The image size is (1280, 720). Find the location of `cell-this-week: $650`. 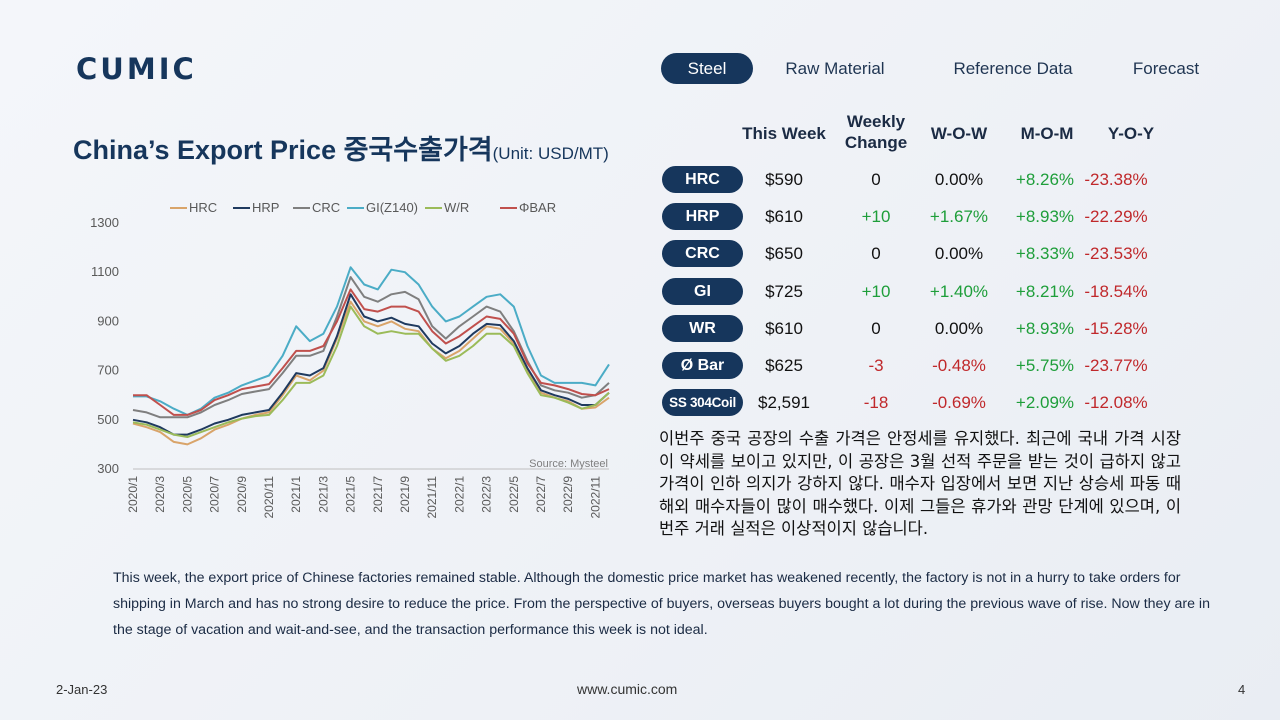

cell-this-week: $650 is located at coordinates (784, 254).